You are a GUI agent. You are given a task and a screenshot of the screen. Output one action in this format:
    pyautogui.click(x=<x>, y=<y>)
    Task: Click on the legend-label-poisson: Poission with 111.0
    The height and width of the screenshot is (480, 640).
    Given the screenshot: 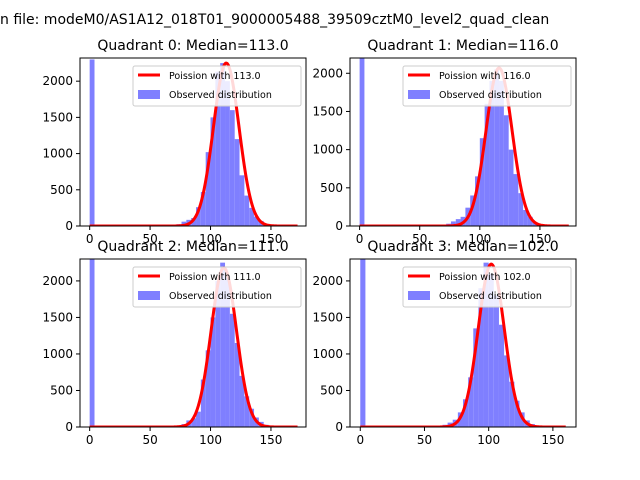 What is the action you would take?
    pyautogui.click(x=215, y=277)
    